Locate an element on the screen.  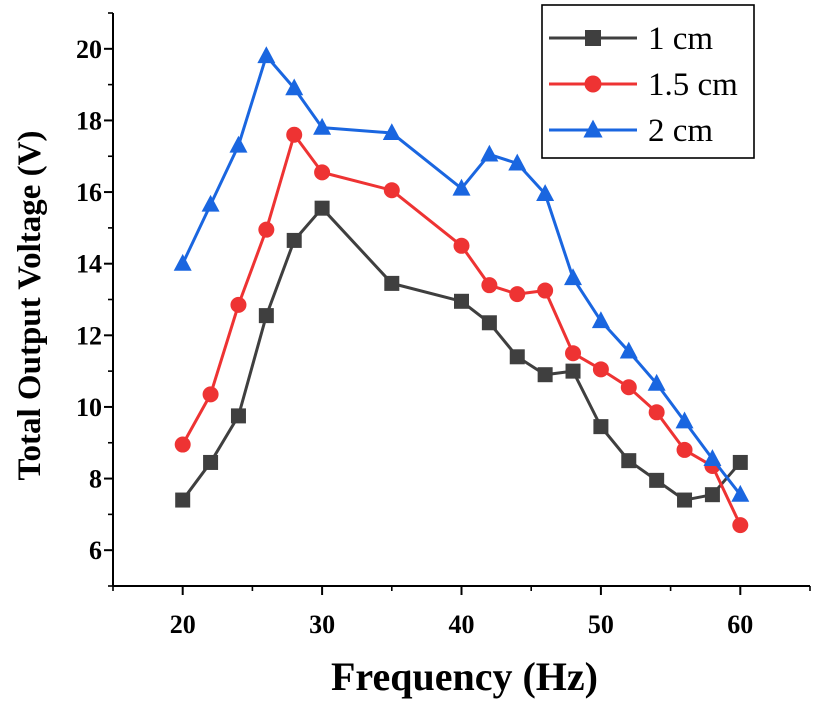
legend-item-1: 1 cm is located at coordinates (631, 39).